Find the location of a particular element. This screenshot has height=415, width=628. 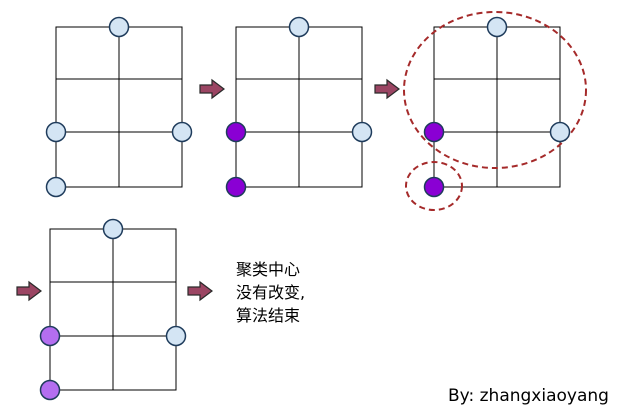

caption-line-3: 算法结束 is located at coordinates (268, 315).